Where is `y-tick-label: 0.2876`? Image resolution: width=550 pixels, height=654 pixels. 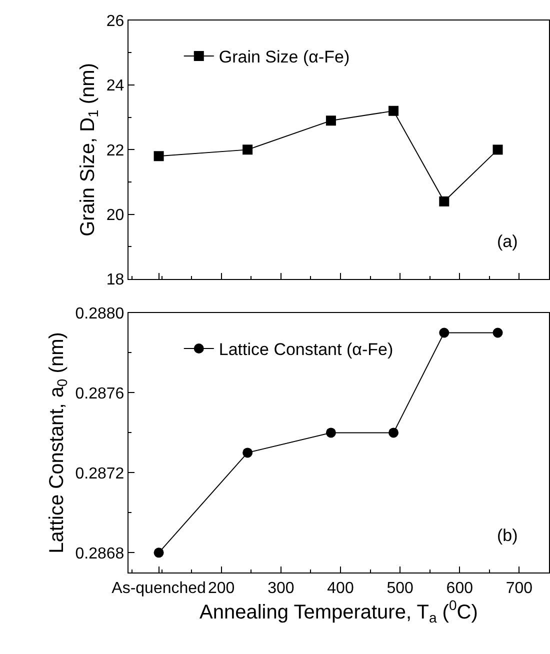
y-tick-label: 0.2876 is located at coordinates (99, 393).